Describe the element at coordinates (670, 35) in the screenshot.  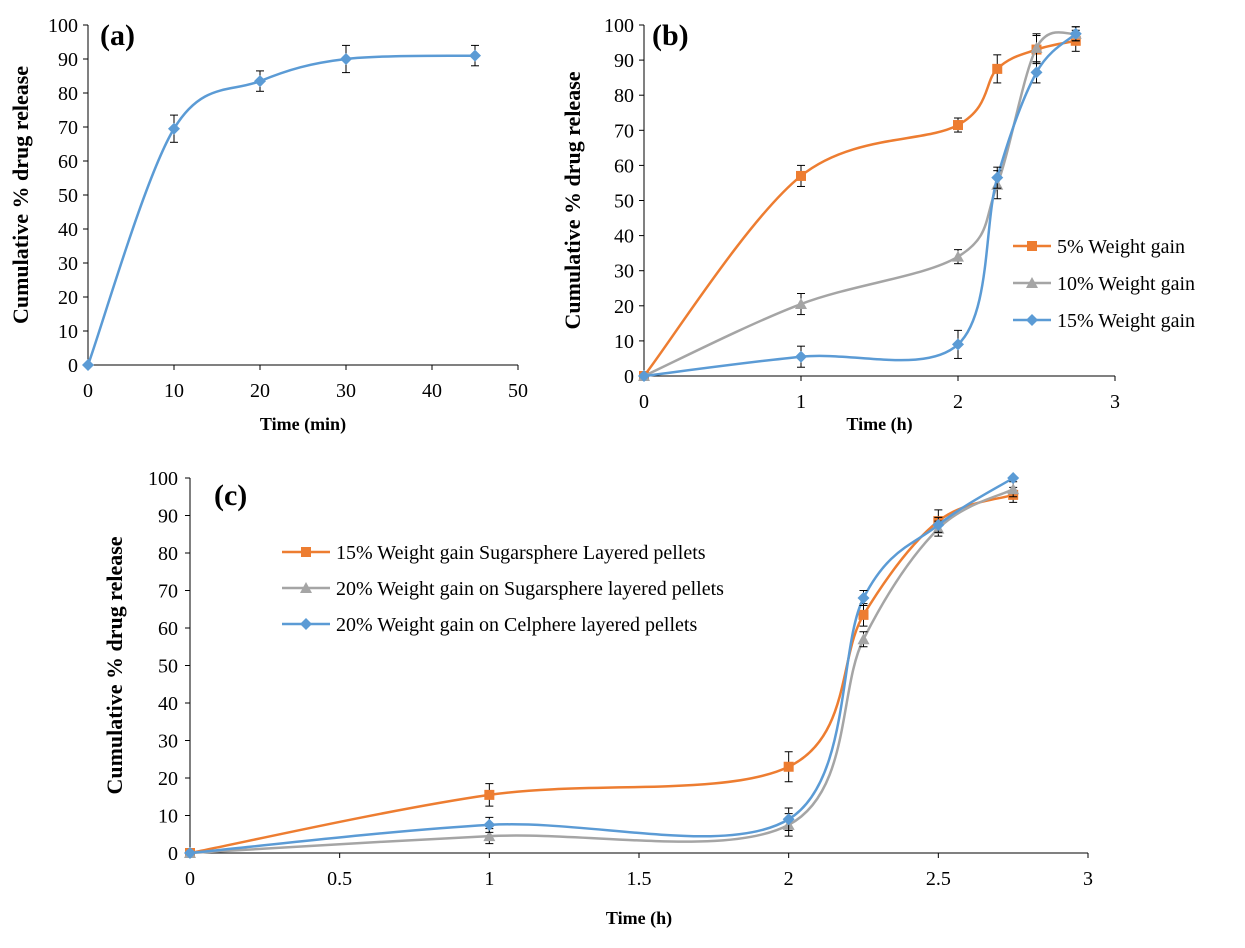
I see `panel-label: (b)` at that location.